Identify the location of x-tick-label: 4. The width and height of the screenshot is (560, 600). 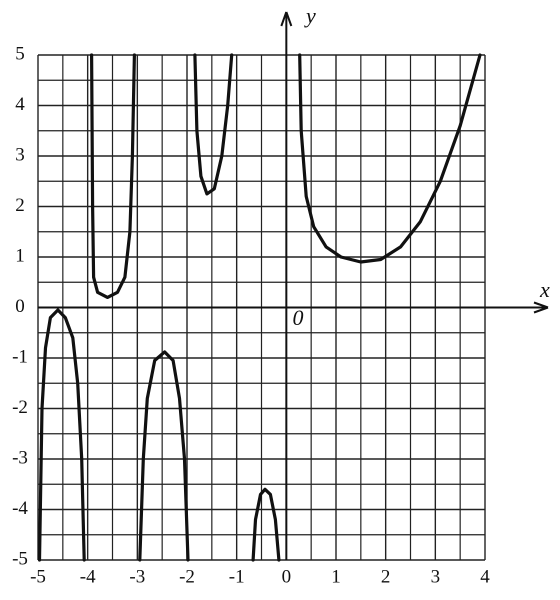
(485, 576).